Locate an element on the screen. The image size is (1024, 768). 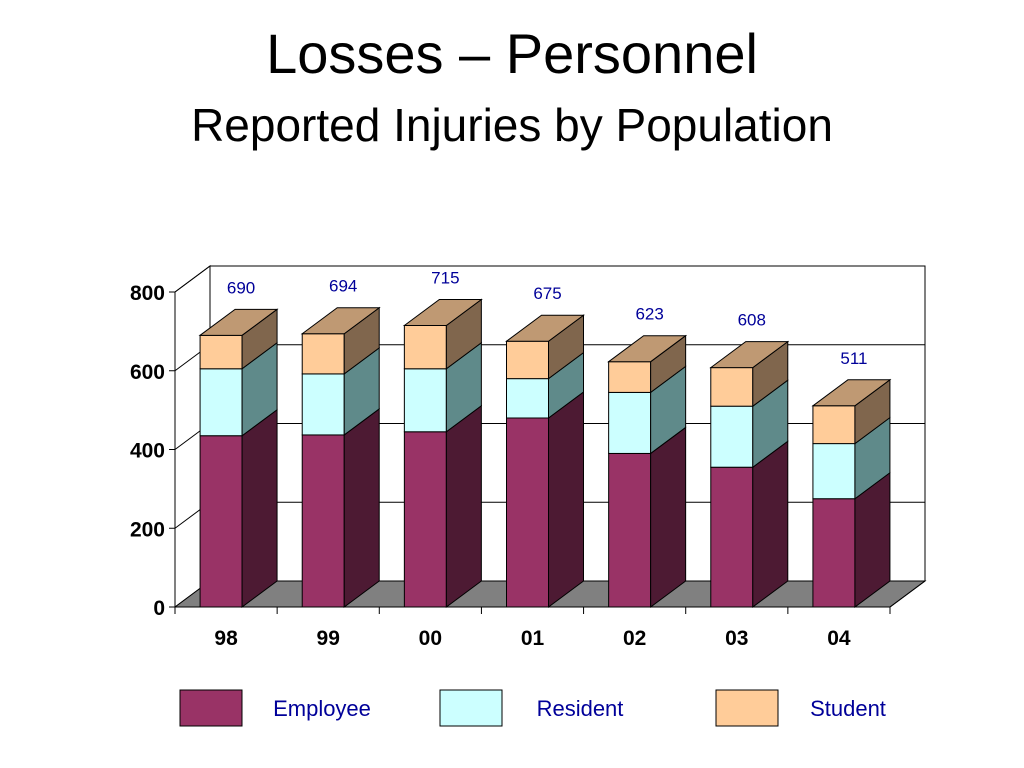
total-label-02: 623 is located at coordinates (649, 314).